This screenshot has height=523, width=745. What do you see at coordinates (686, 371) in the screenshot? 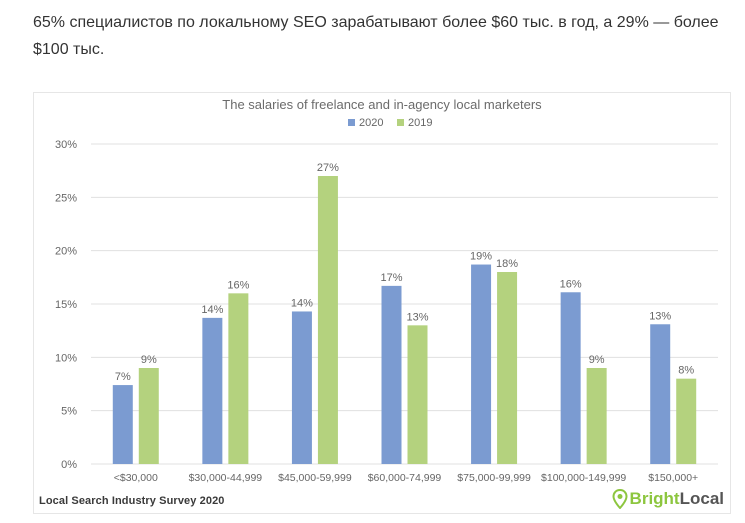
I see `data-label-2019: 8%` at bounding box center [686, 371].